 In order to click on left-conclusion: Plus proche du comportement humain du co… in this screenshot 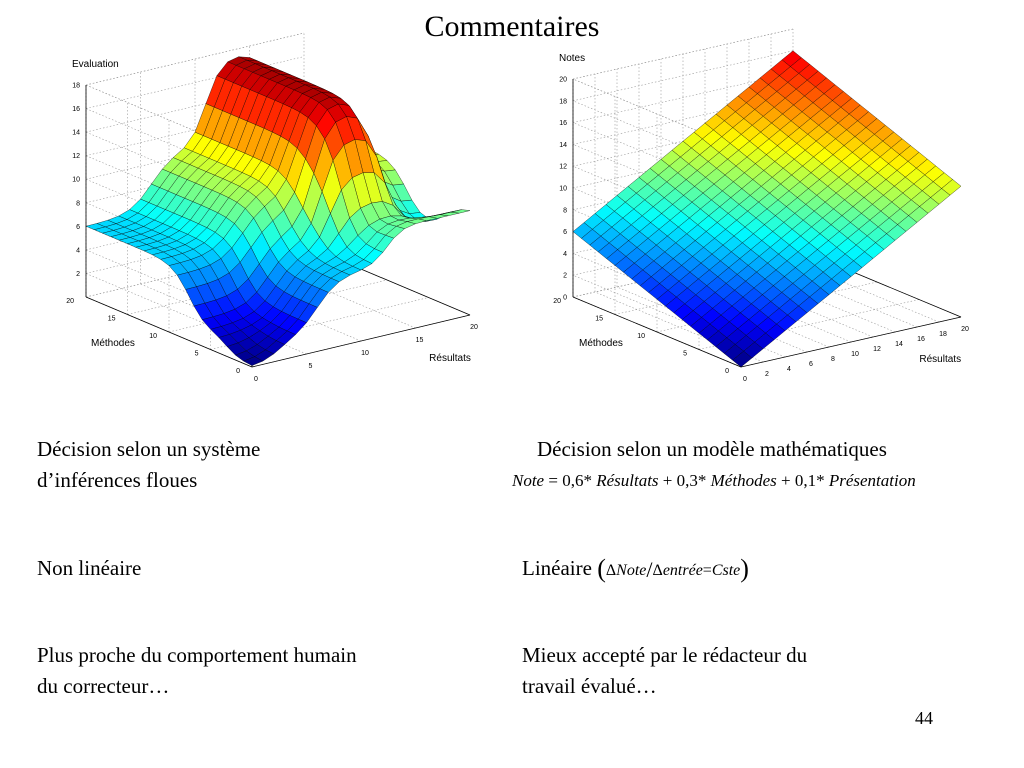, I will do `click(197, 671)`.